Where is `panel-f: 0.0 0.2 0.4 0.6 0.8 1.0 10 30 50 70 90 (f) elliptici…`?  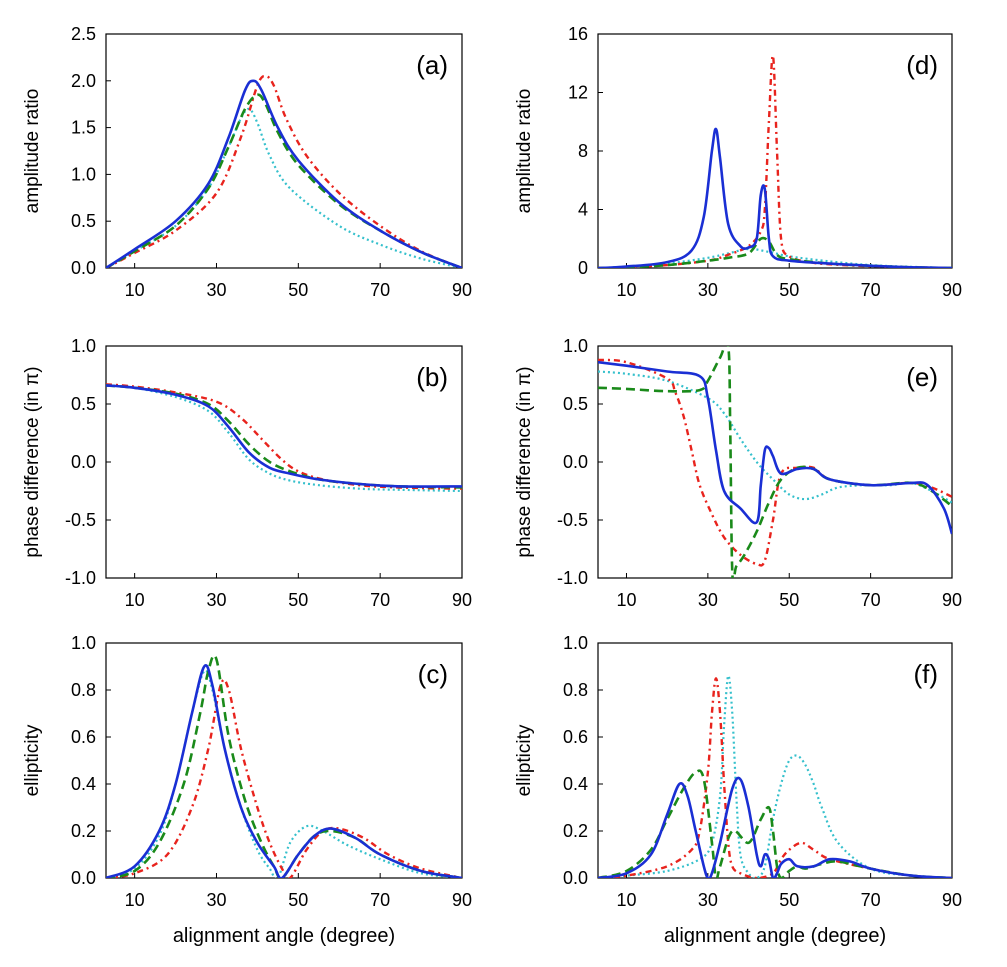 panel-f: 0.0 0.2 0.4 0.6 0.8 1.0 10 30 50 70 90 (f) elliptici… is located at coordinates (738, 790).